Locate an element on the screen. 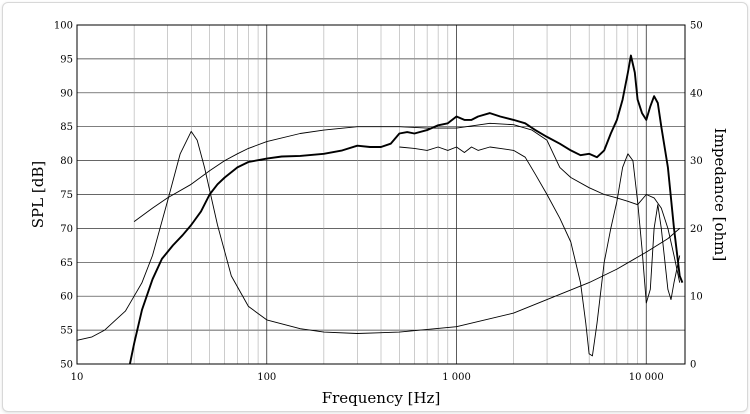 The width and height of the screenshot is (750, 414). right-y-tick-label: 50 is located at coordinates (696, 26).